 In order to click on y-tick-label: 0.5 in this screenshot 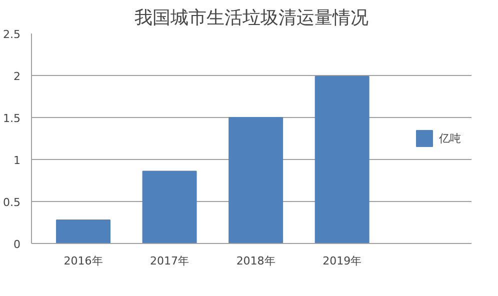, I will do `click(12, 202)`.